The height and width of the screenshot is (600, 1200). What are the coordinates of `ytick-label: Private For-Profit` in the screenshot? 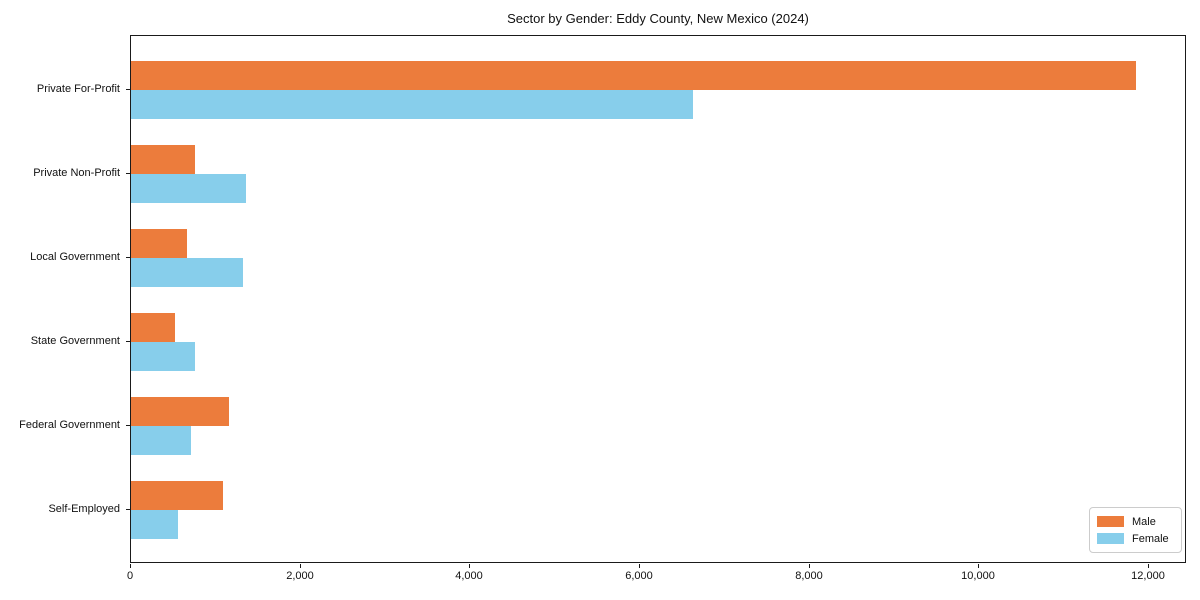 It's located at (78, 89).